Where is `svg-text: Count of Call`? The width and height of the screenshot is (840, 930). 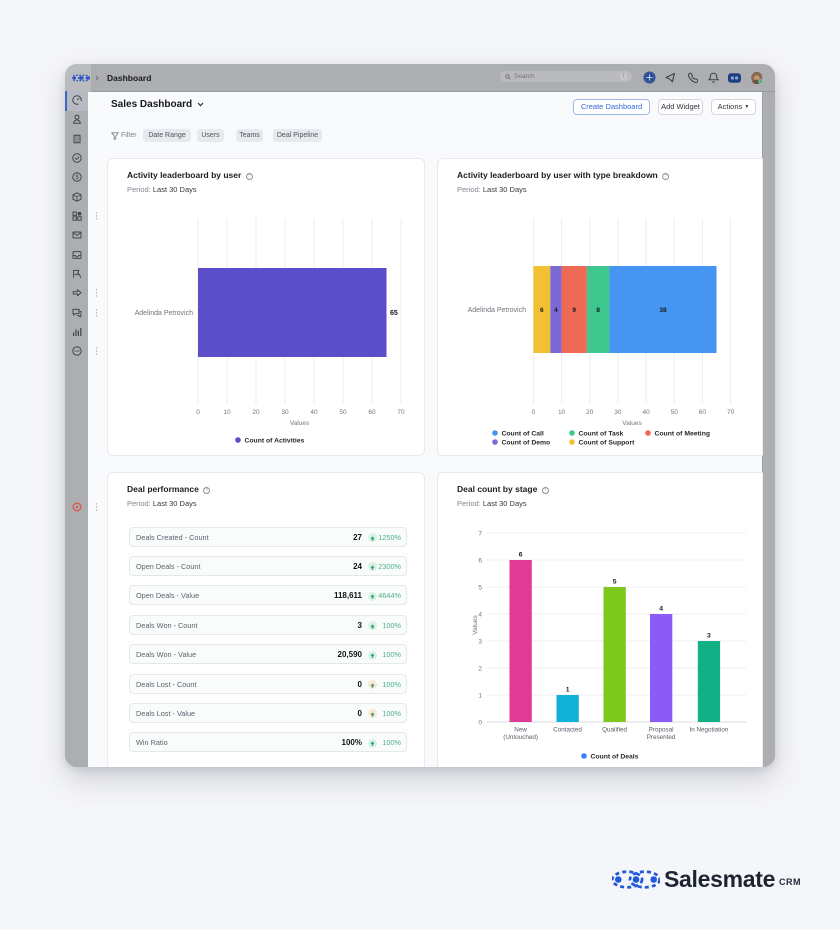
svg-text: Count of Call is located at coordinates (523, 434).